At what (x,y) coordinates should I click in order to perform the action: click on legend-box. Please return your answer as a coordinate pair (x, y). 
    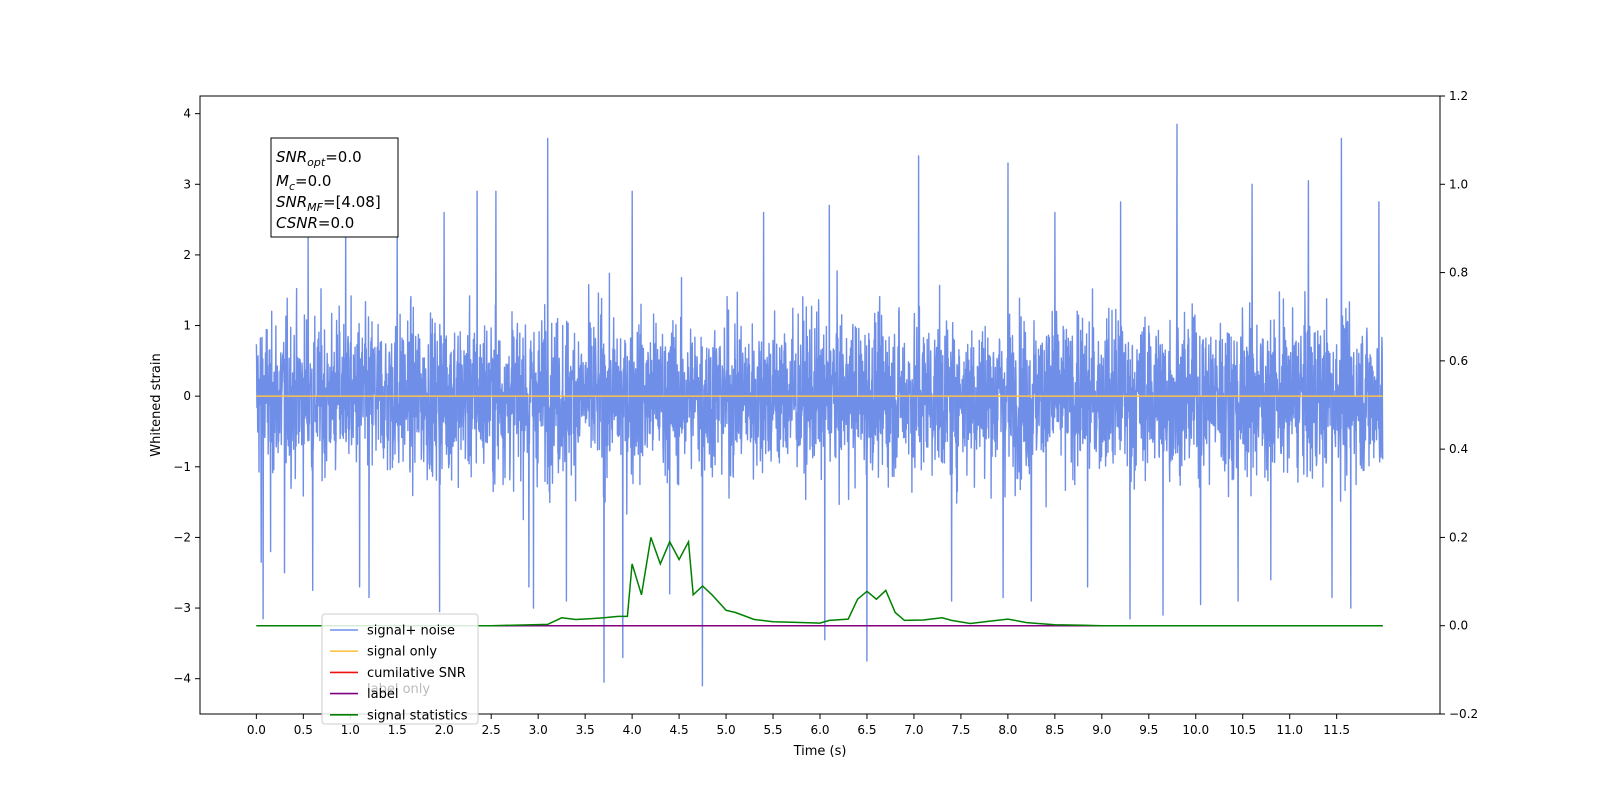
    Looking at the image, I should click on (400, 669).